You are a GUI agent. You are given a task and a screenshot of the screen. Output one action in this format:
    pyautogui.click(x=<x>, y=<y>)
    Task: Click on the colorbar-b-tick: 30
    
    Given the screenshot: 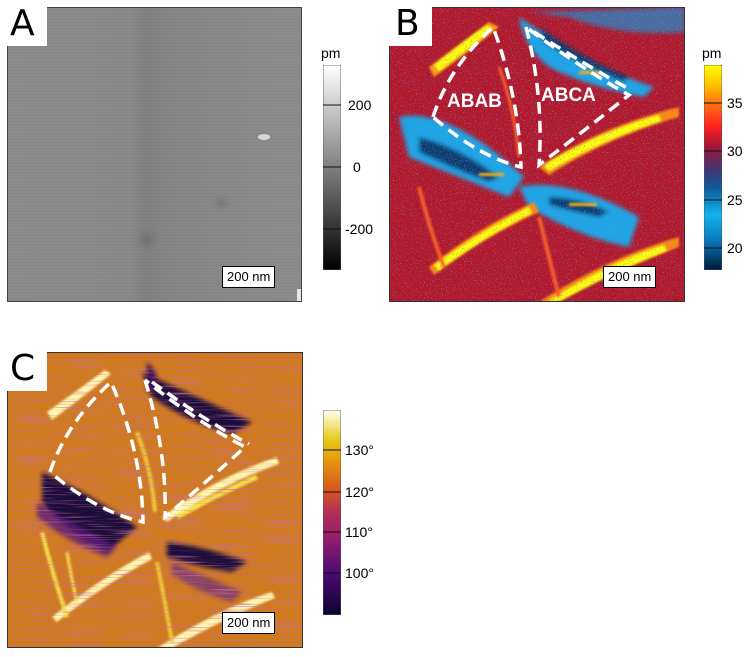 What is the action you would take?
    pyautogui.click(x=735, y=151)
    